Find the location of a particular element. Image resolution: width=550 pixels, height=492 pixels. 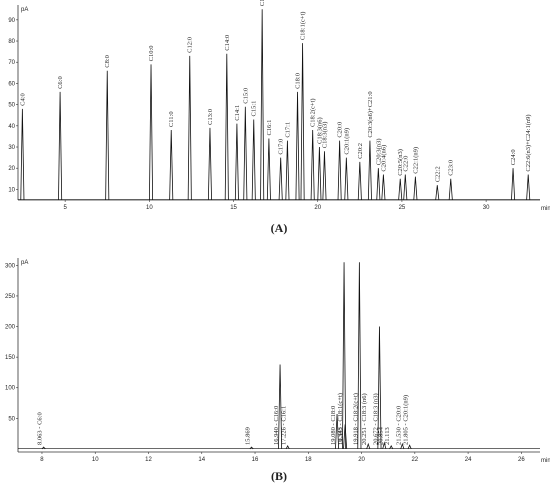

peak-label: 20.251 - C18:3 (n6) is located at coordinates (364, 419).